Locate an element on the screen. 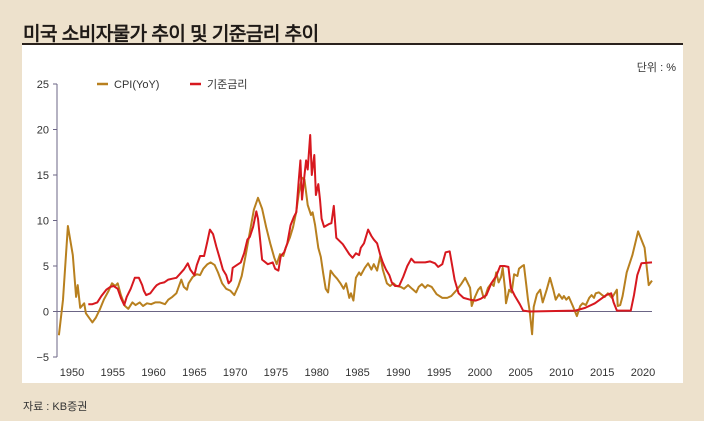 The image size is (704, 421). y-tick-label: 10 is located at coordinates (43, 222).